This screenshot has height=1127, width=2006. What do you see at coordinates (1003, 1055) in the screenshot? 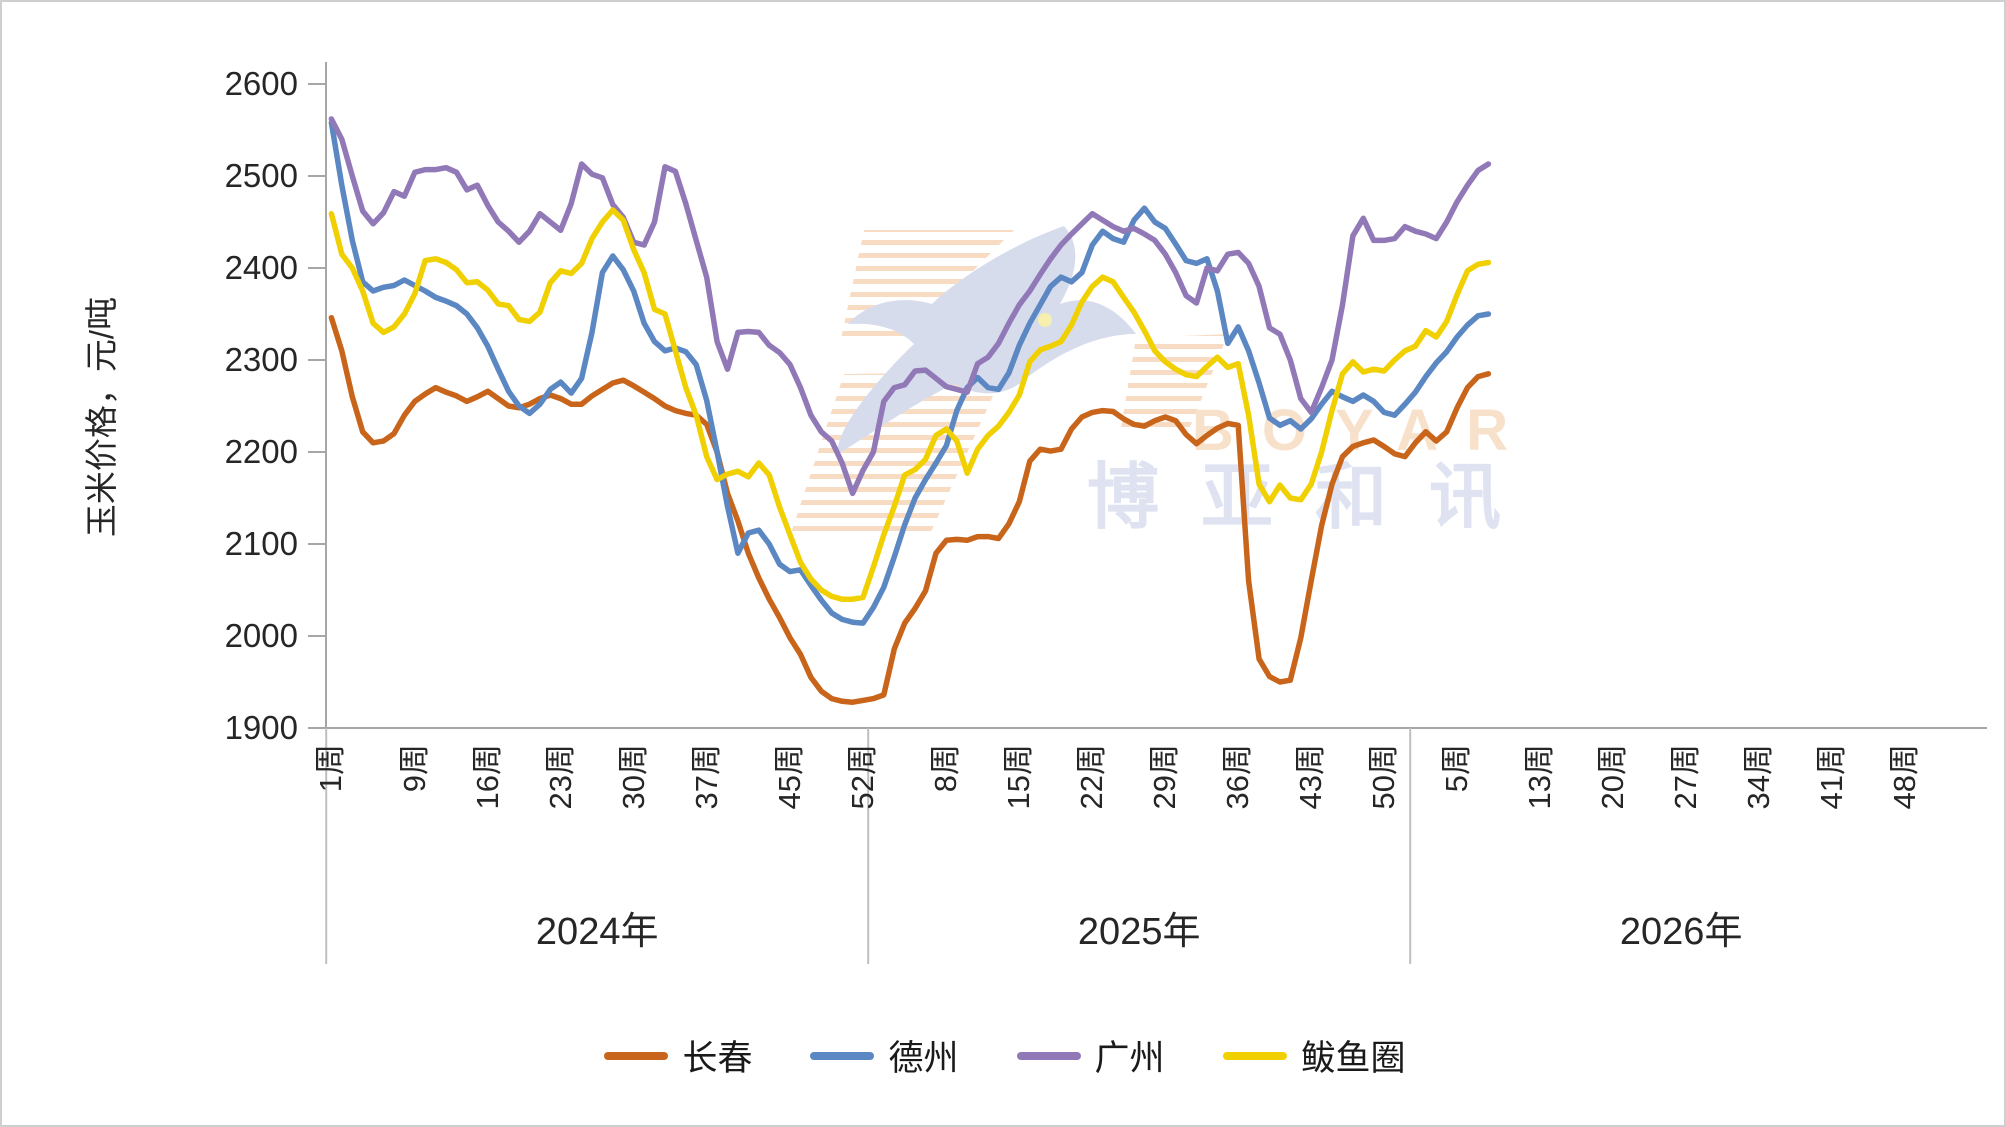
I see `legend: 长春 德州 广州 鲅鱼圈` at bounding box center [1003, 1055].